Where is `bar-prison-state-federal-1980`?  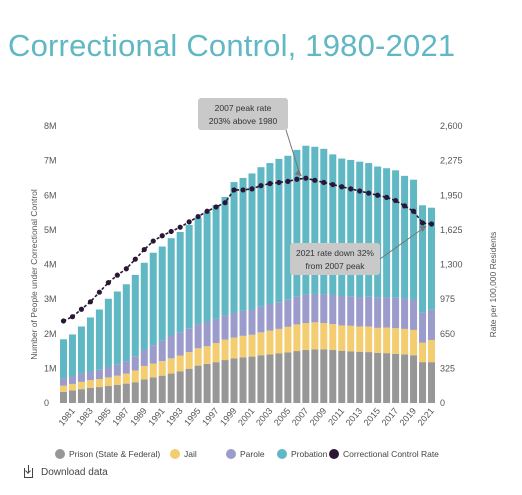
bar-prison-state-federal-1980 is located at coordinates (63, 397).